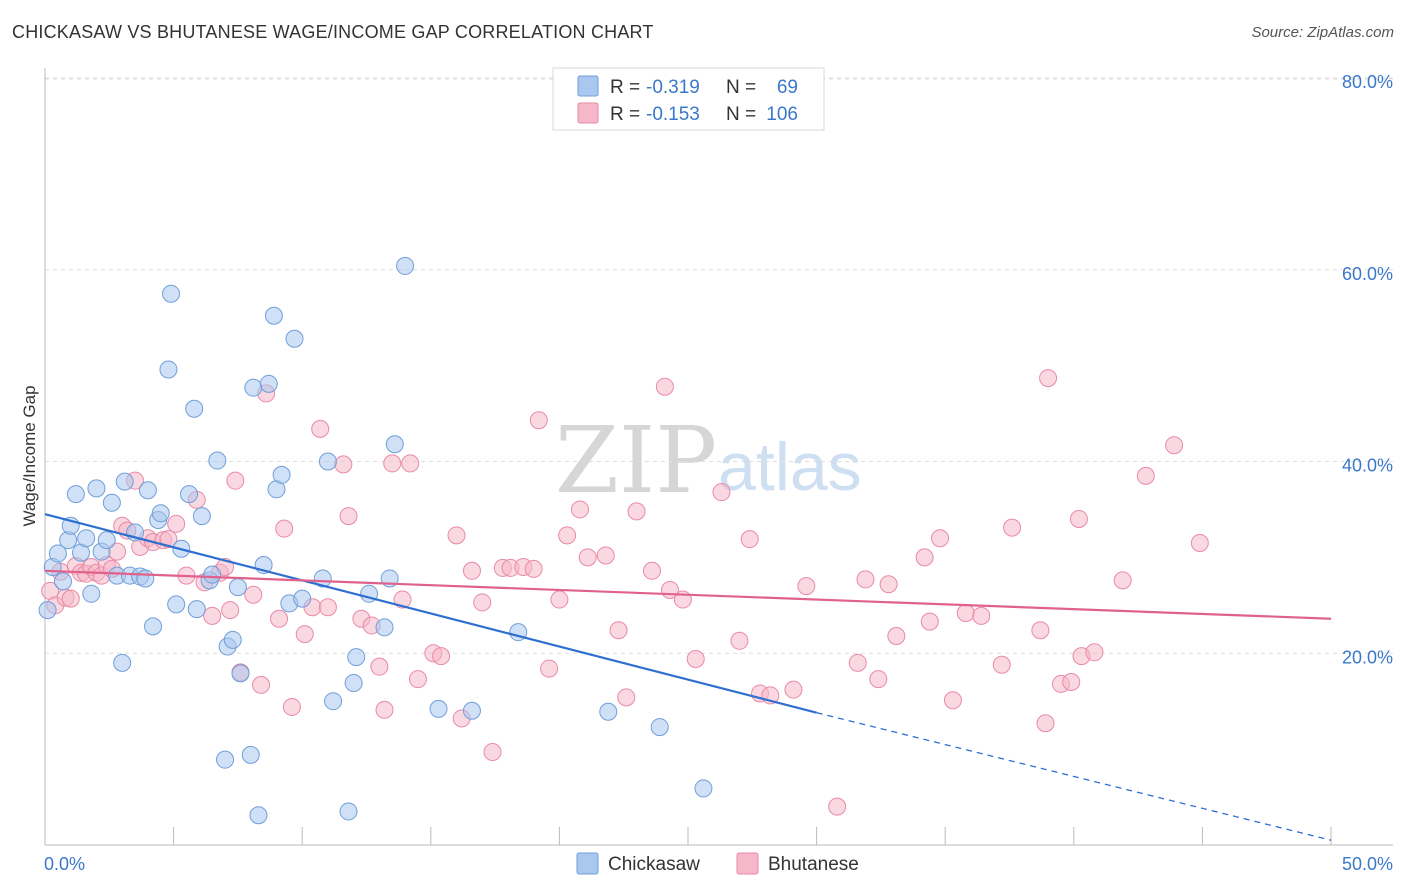 The height and width of the screenshot is (892, 1406). I want to click on stats-n-value-2: 106, so click(782, 114).